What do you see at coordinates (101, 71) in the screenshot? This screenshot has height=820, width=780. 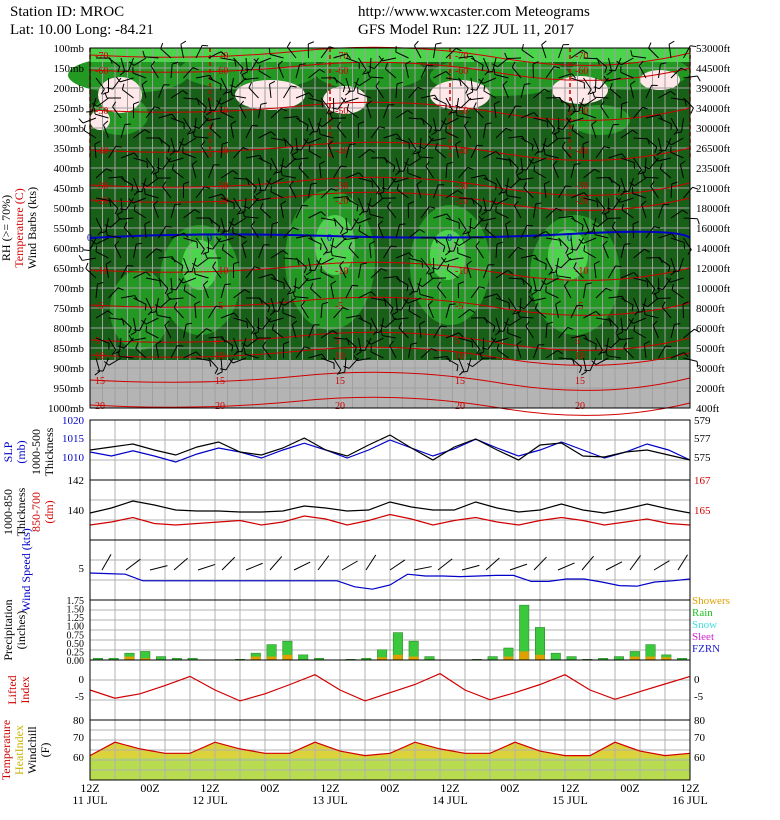 I see `temperature-label: -60` at bounding box center [101, 71].